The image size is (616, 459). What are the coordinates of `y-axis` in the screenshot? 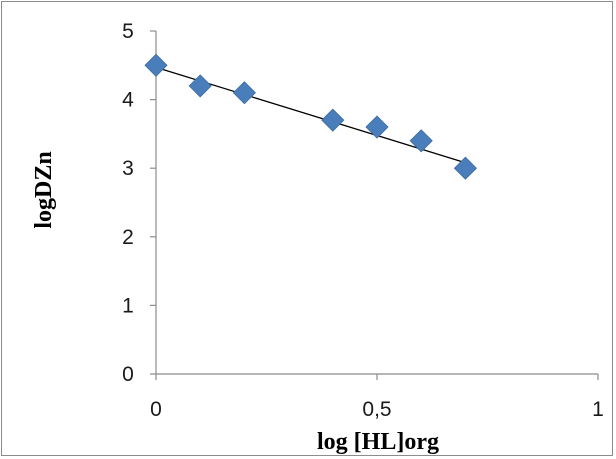 It's located at (153, 202).